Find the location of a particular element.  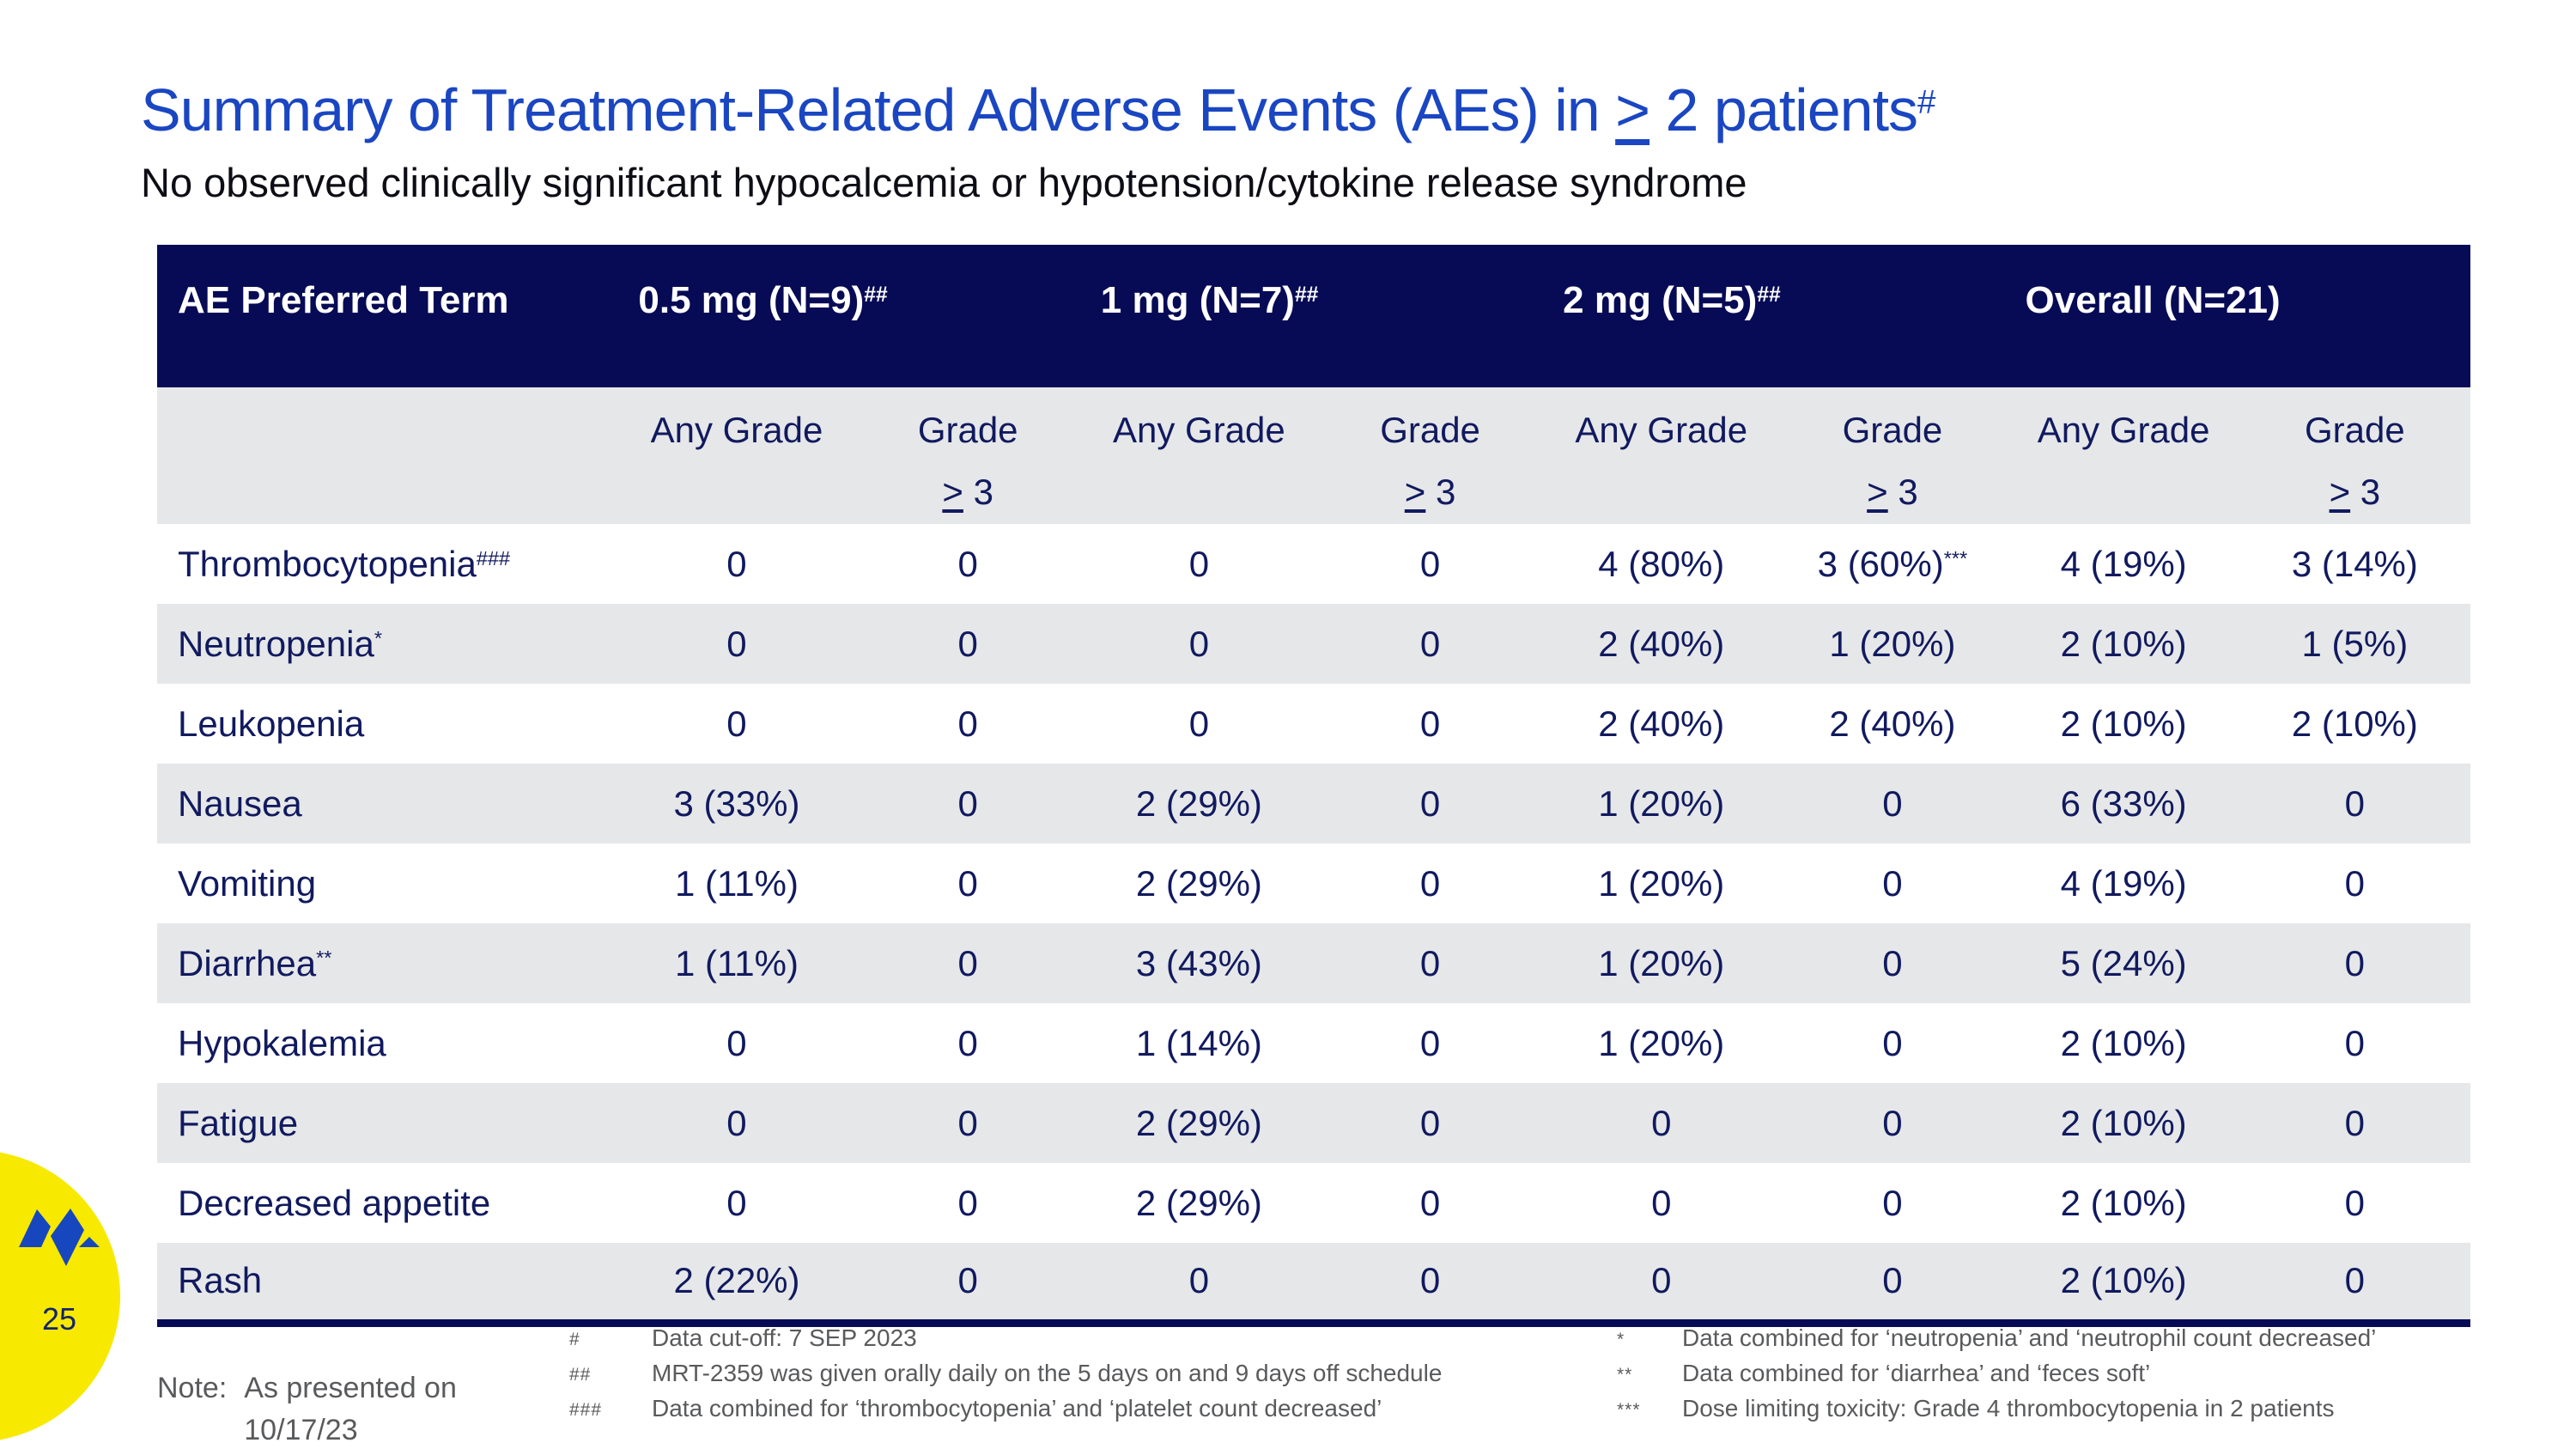

ae-value-cell: 1 (14%) is located at coordinates (1199, 1042).